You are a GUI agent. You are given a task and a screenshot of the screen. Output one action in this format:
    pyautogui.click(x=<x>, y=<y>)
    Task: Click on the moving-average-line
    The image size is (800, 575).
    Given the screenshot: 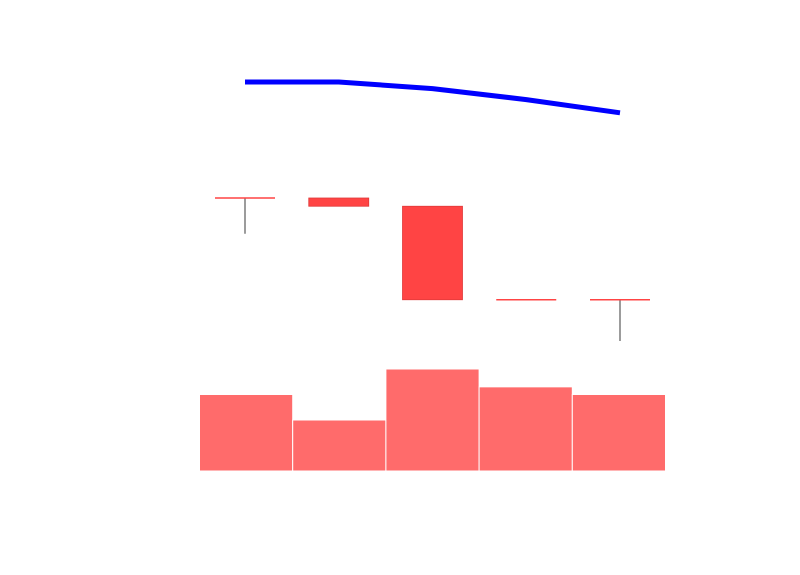 What is the action you would take?
    pyautogui.click(x=433, y=97)
    